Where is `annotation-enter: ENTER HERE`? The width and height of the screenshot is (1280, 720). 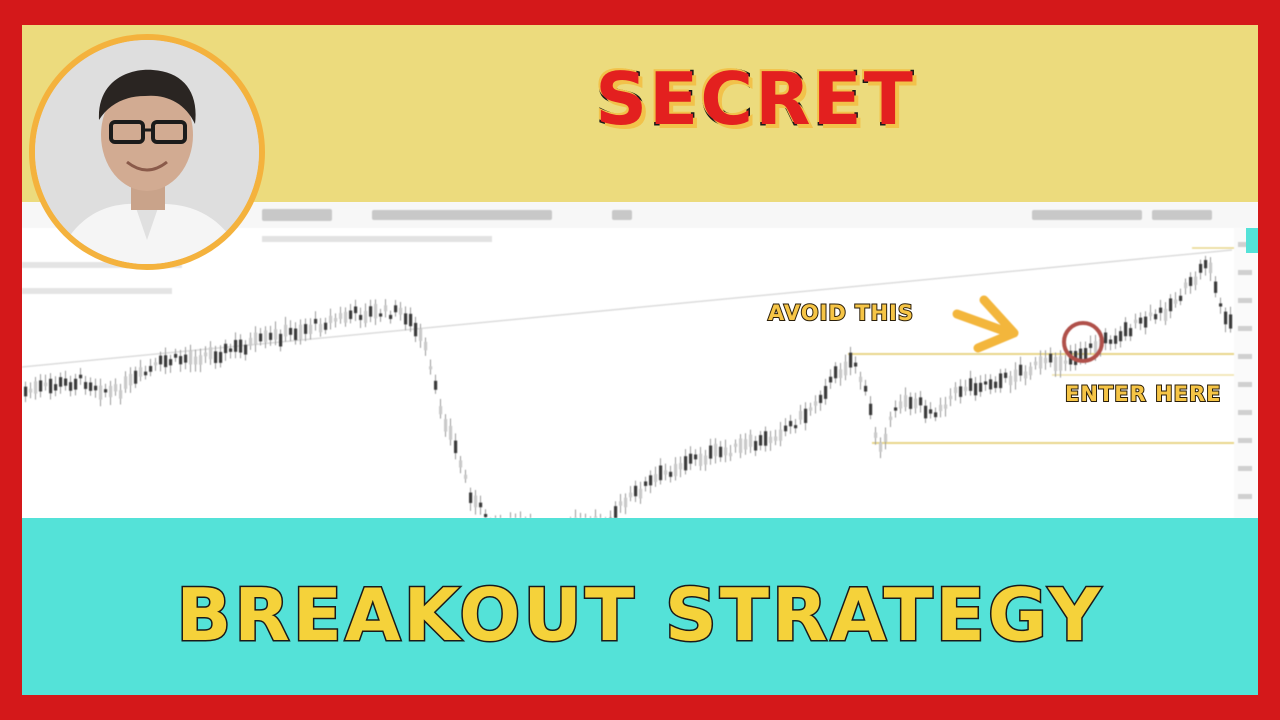 annotation-enter: ENTER HERE is located at coordinates (1143, 394).